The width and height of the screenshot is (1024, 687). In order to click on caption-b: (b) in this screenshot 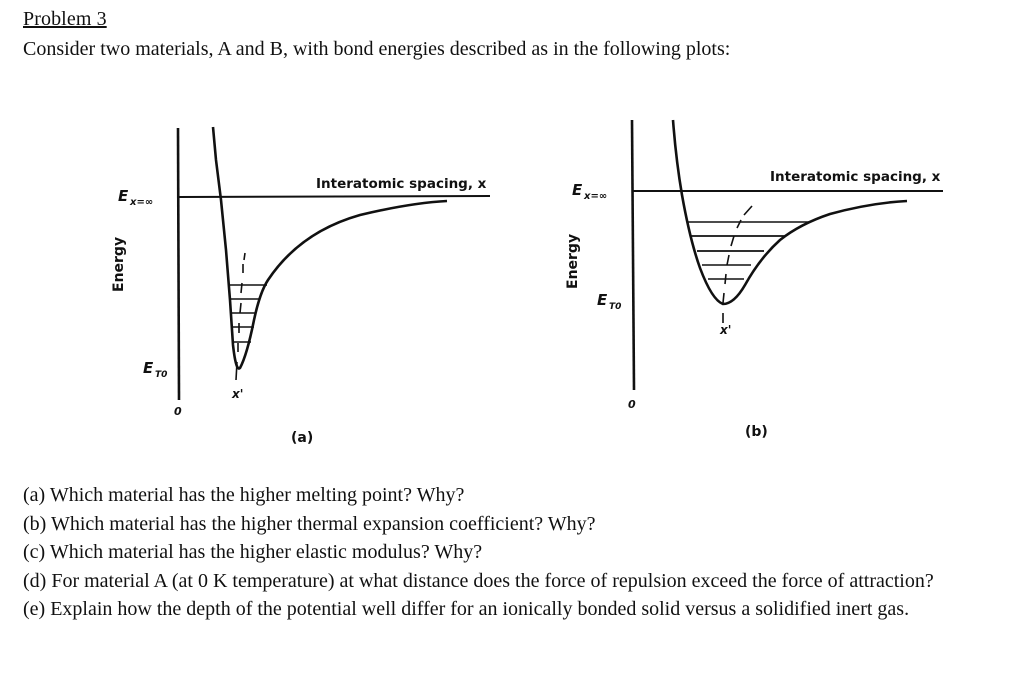, I will do `click(756, 432)`.